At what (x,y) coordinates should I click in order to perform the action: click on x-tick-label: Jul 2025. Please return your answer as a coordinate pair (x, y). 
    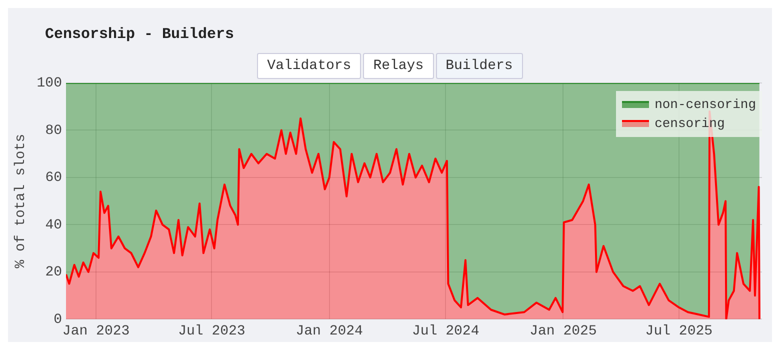
    Looking at the image, I should click on (679, 331).